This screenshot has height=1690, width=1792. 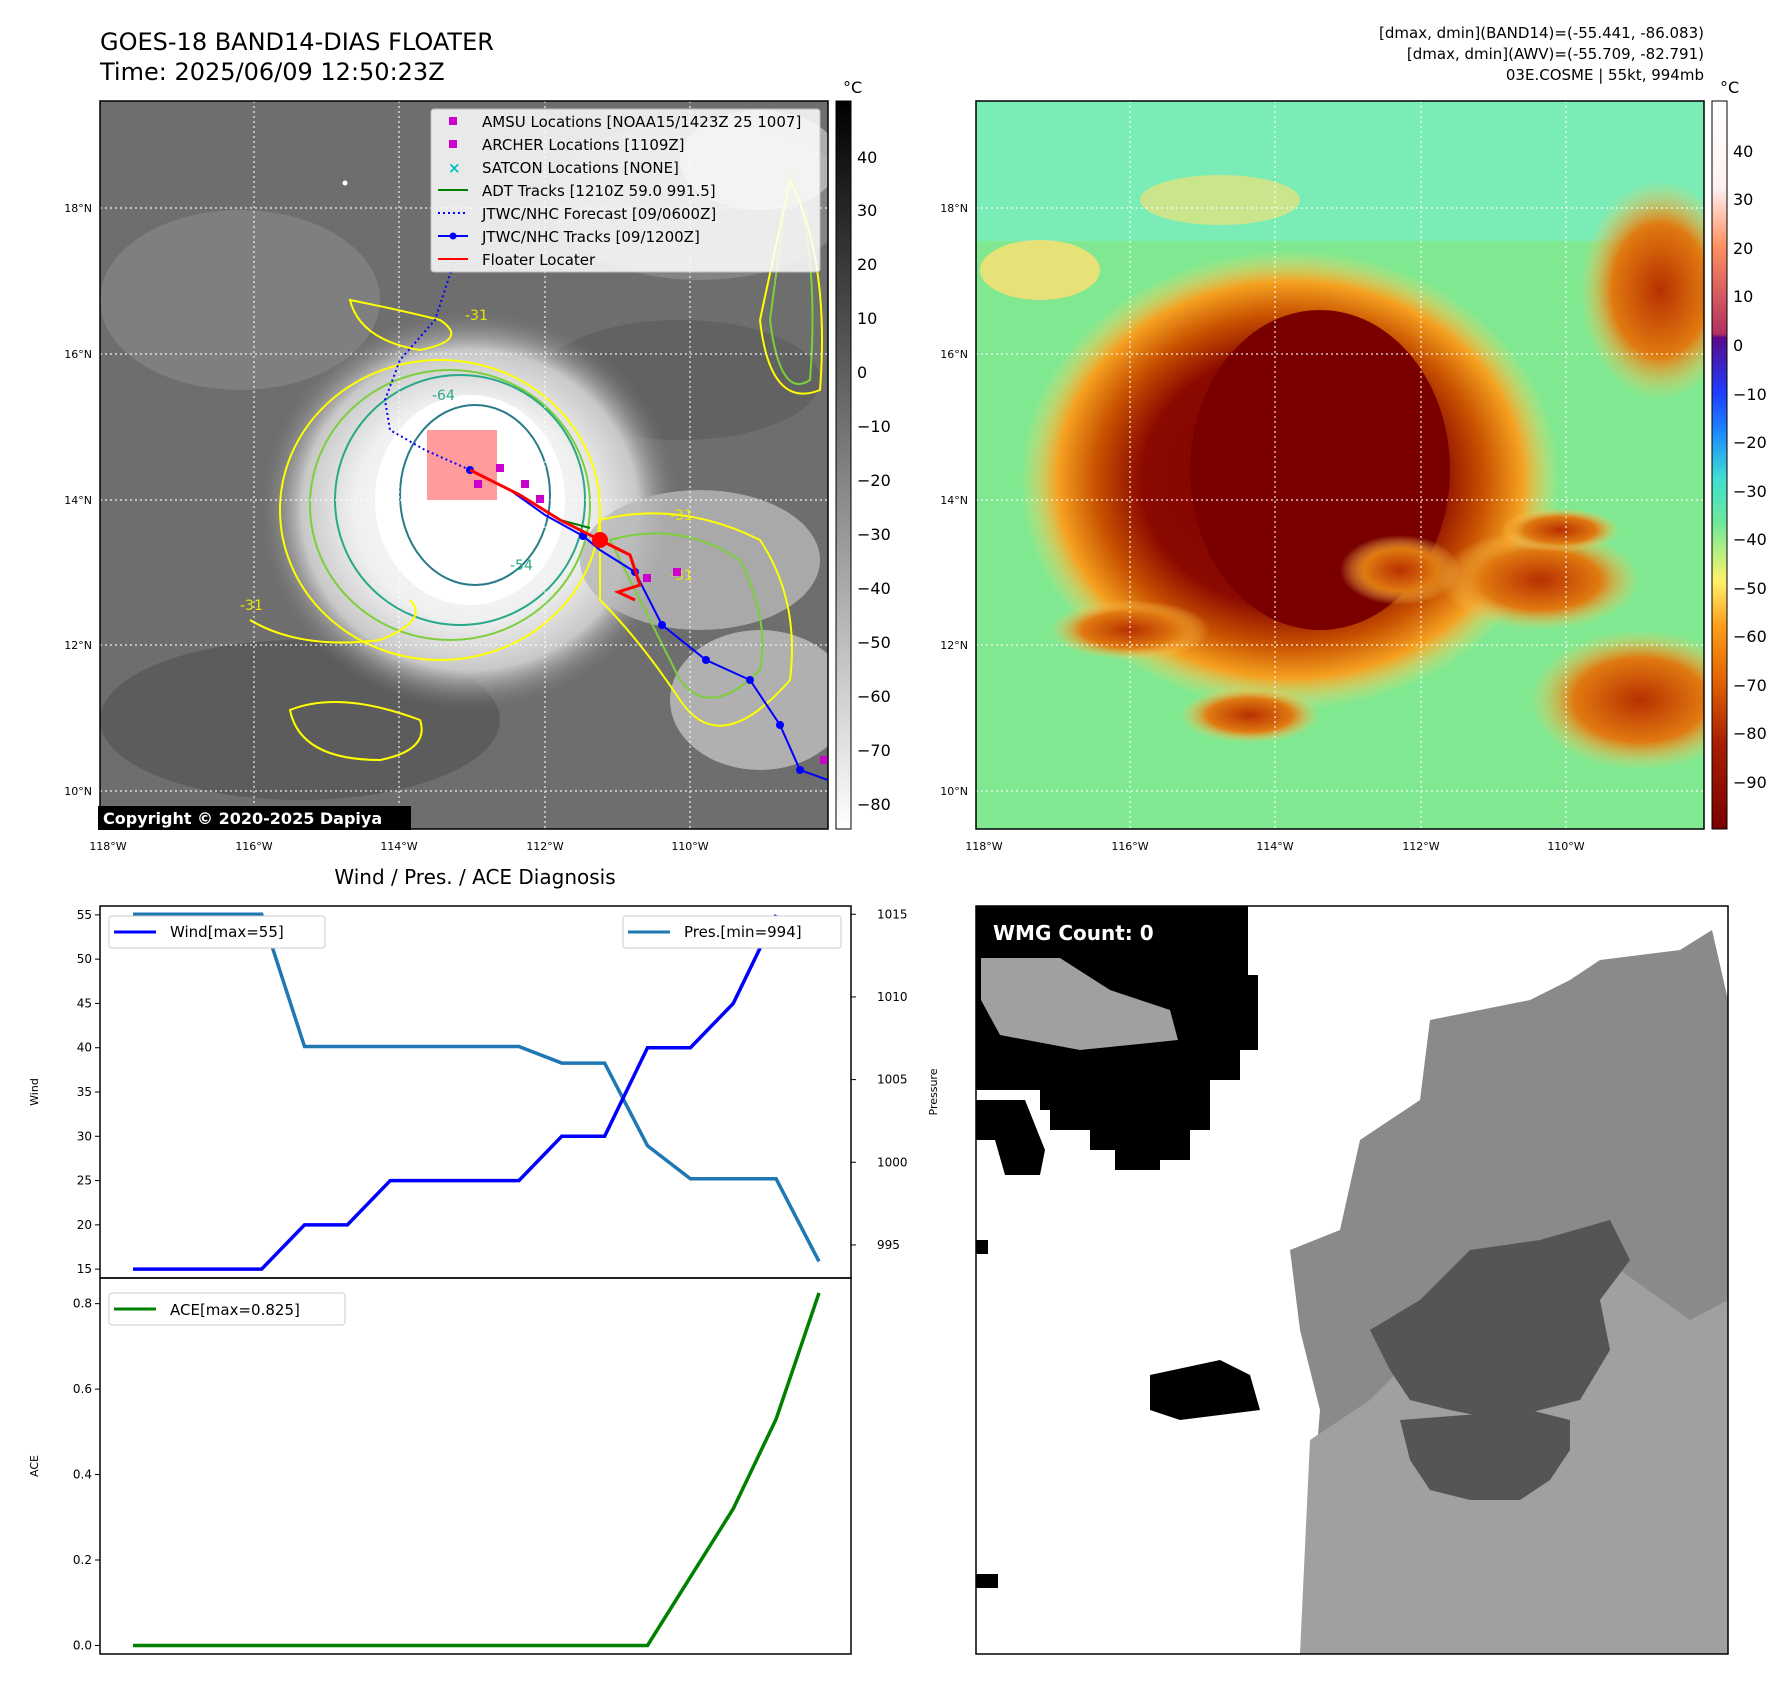 I want to click on contour-label-1: -31, so click(x=476, y=316).